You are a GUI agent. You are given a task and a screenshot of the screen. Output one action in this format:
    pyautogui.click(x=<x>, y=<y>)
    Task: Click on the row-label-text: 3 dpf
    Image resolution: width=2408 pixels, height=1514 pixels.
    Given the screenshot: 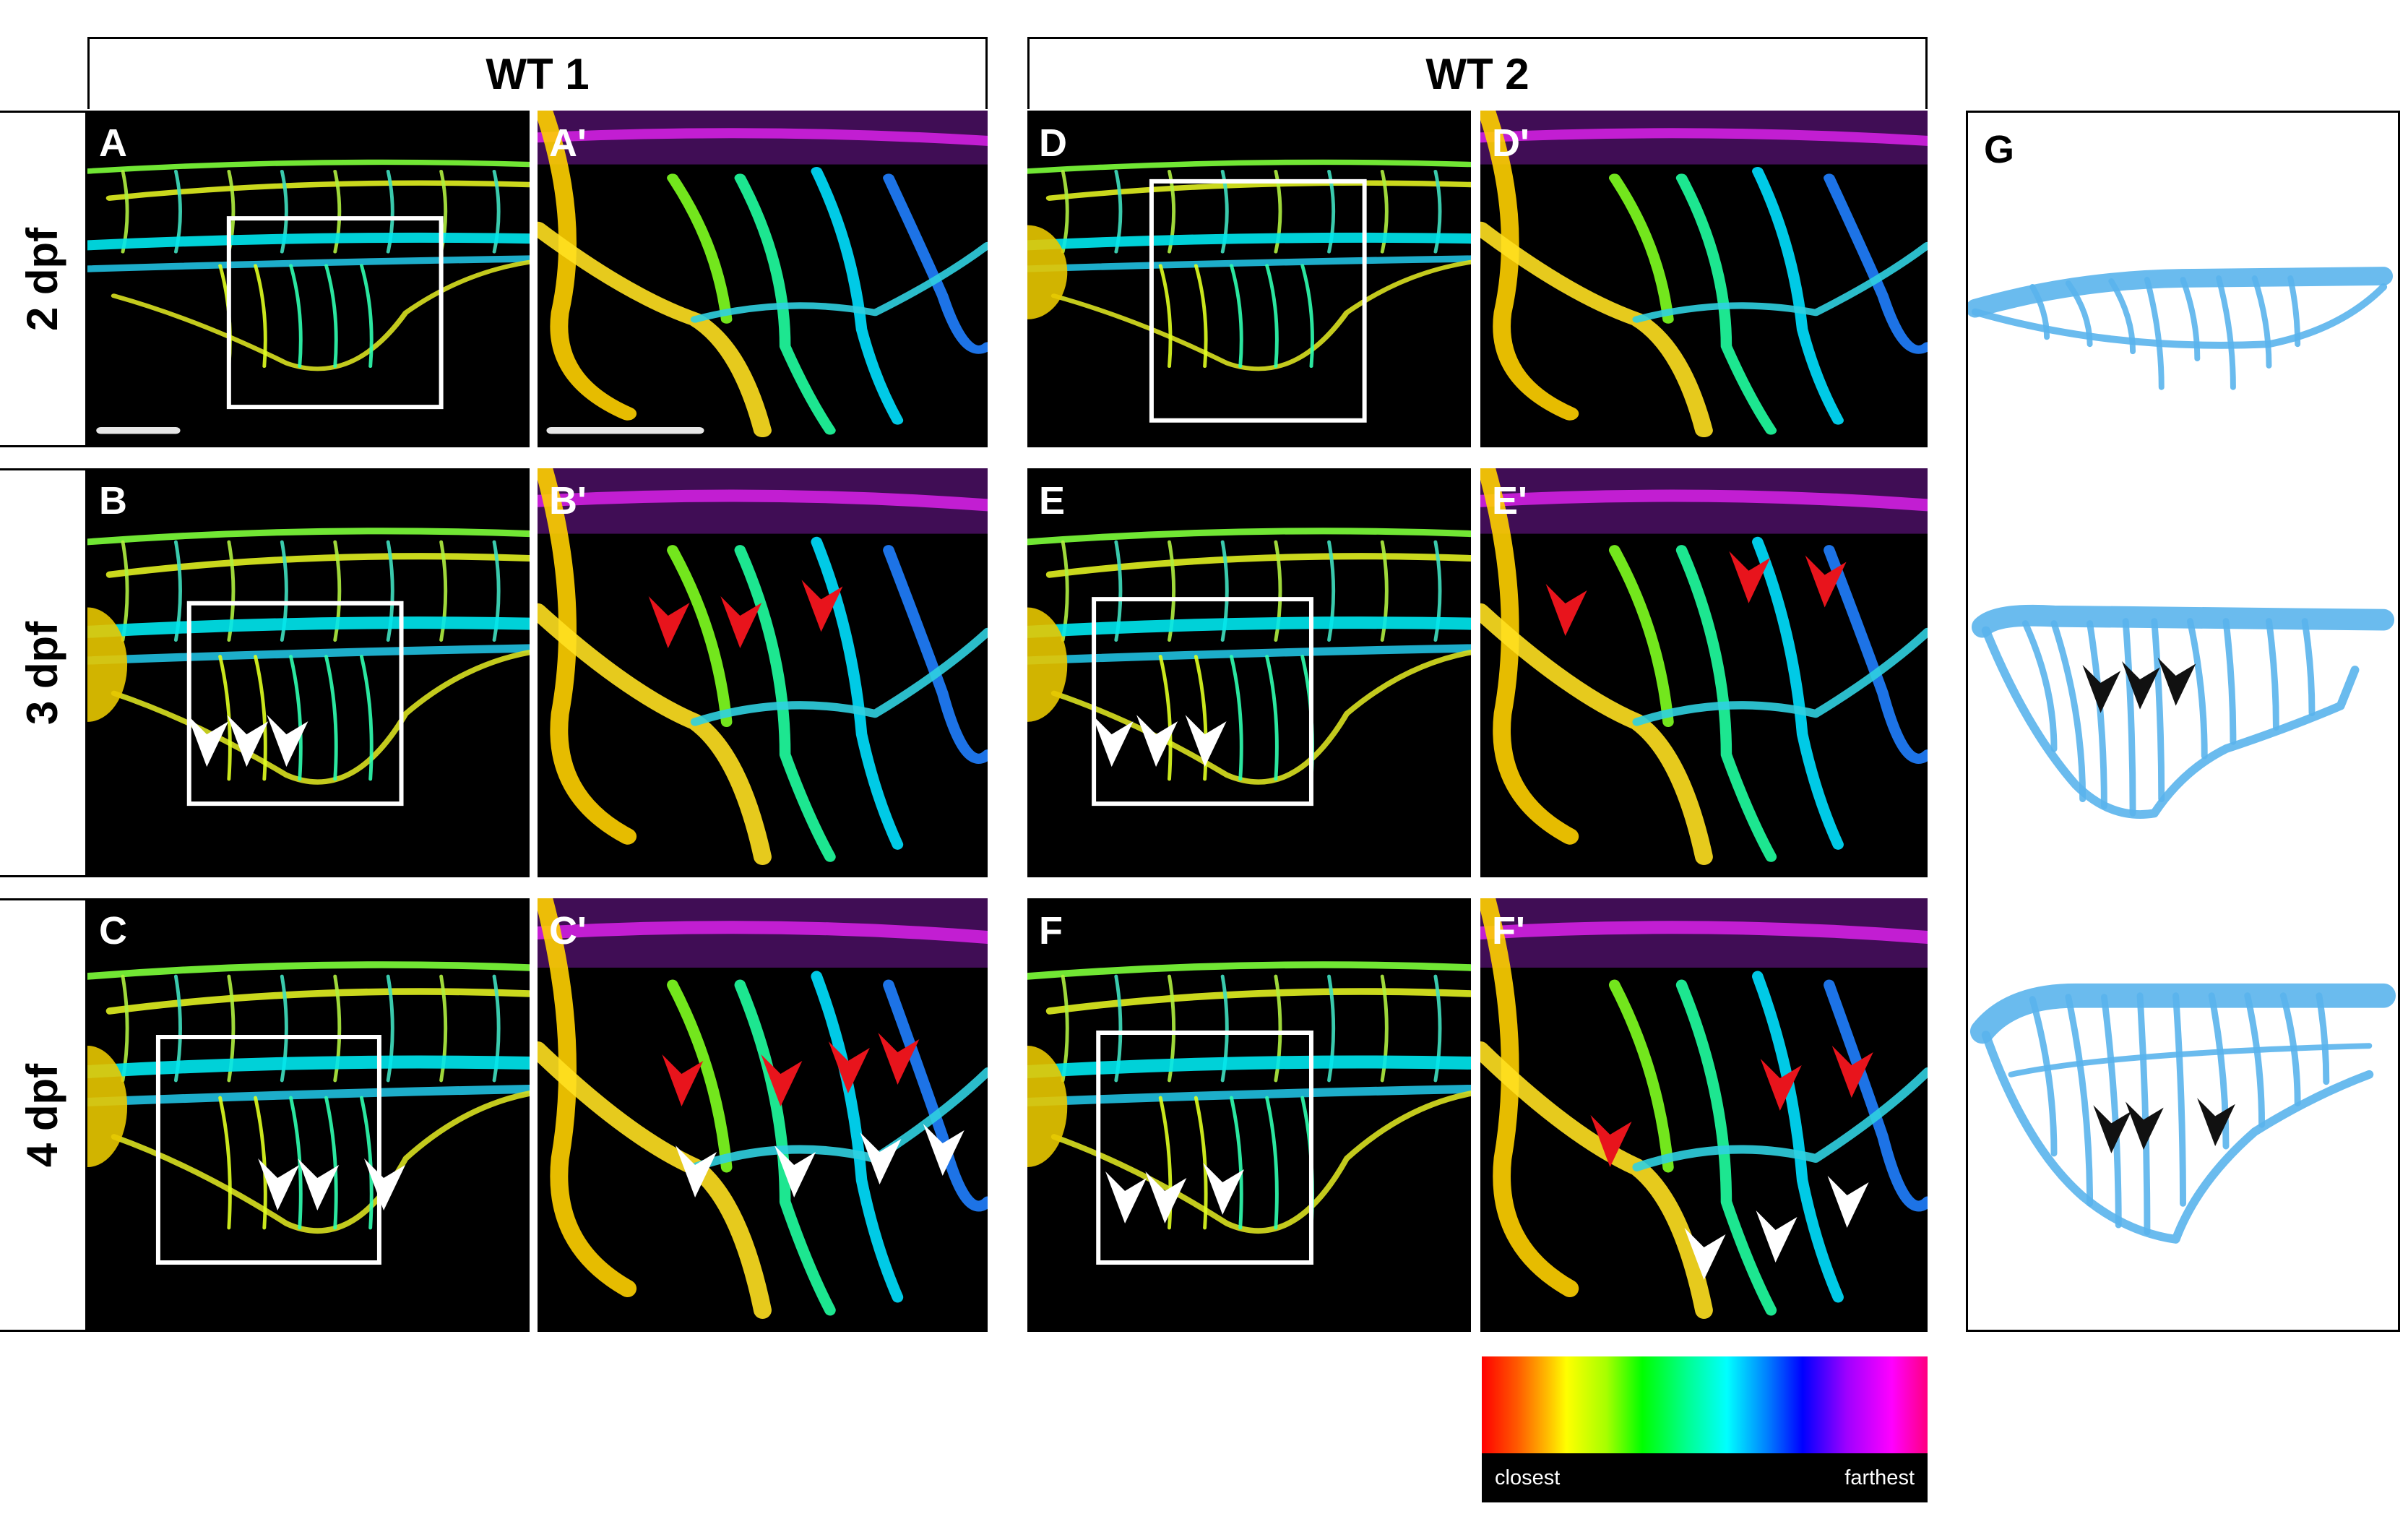 What is the action you would take?
    pyautogui.click(x=42, y=673)
    